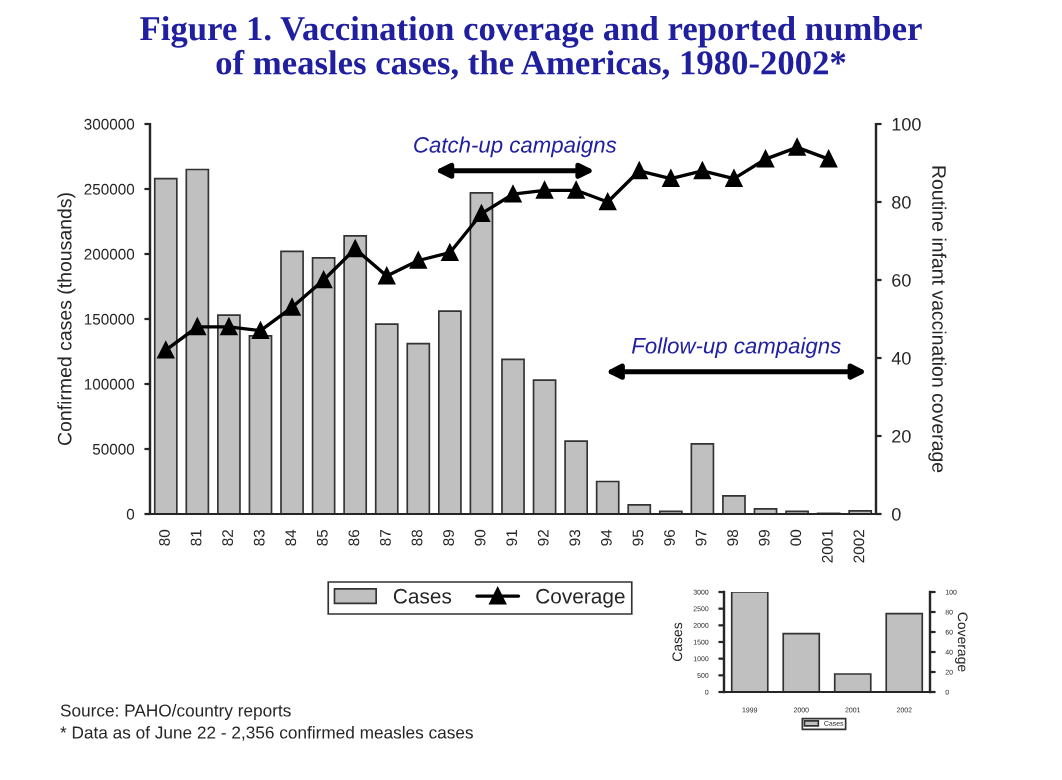  Describe the element at coordinates (422, 596) in the screenshot. I see `legend-label: Cases` at that location.